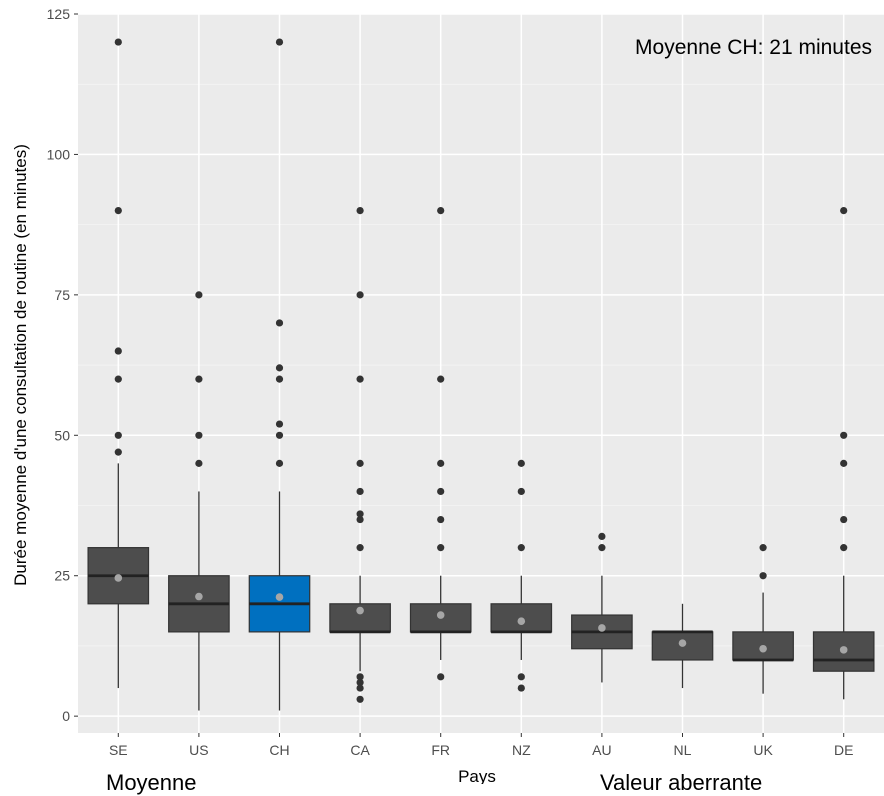 The image size is (884, 796). Describe the element at coordinates (440, 750) in the screenshot. I see `x-tick-label: FR` at that location.